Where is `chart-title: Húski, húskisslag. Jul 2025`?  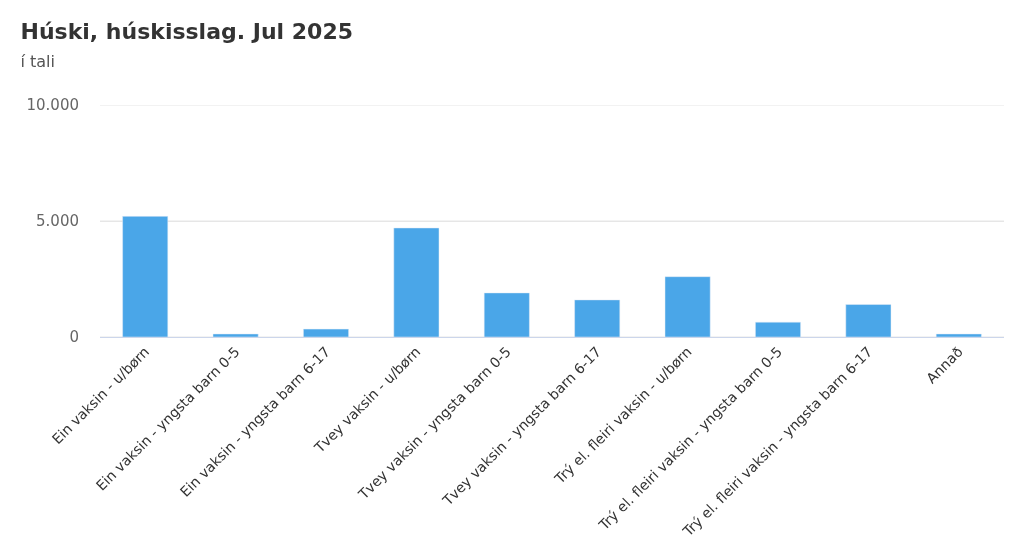 chart-title: Húski, húskisslag. Jul 2025 is located at coordinates (187, 31).